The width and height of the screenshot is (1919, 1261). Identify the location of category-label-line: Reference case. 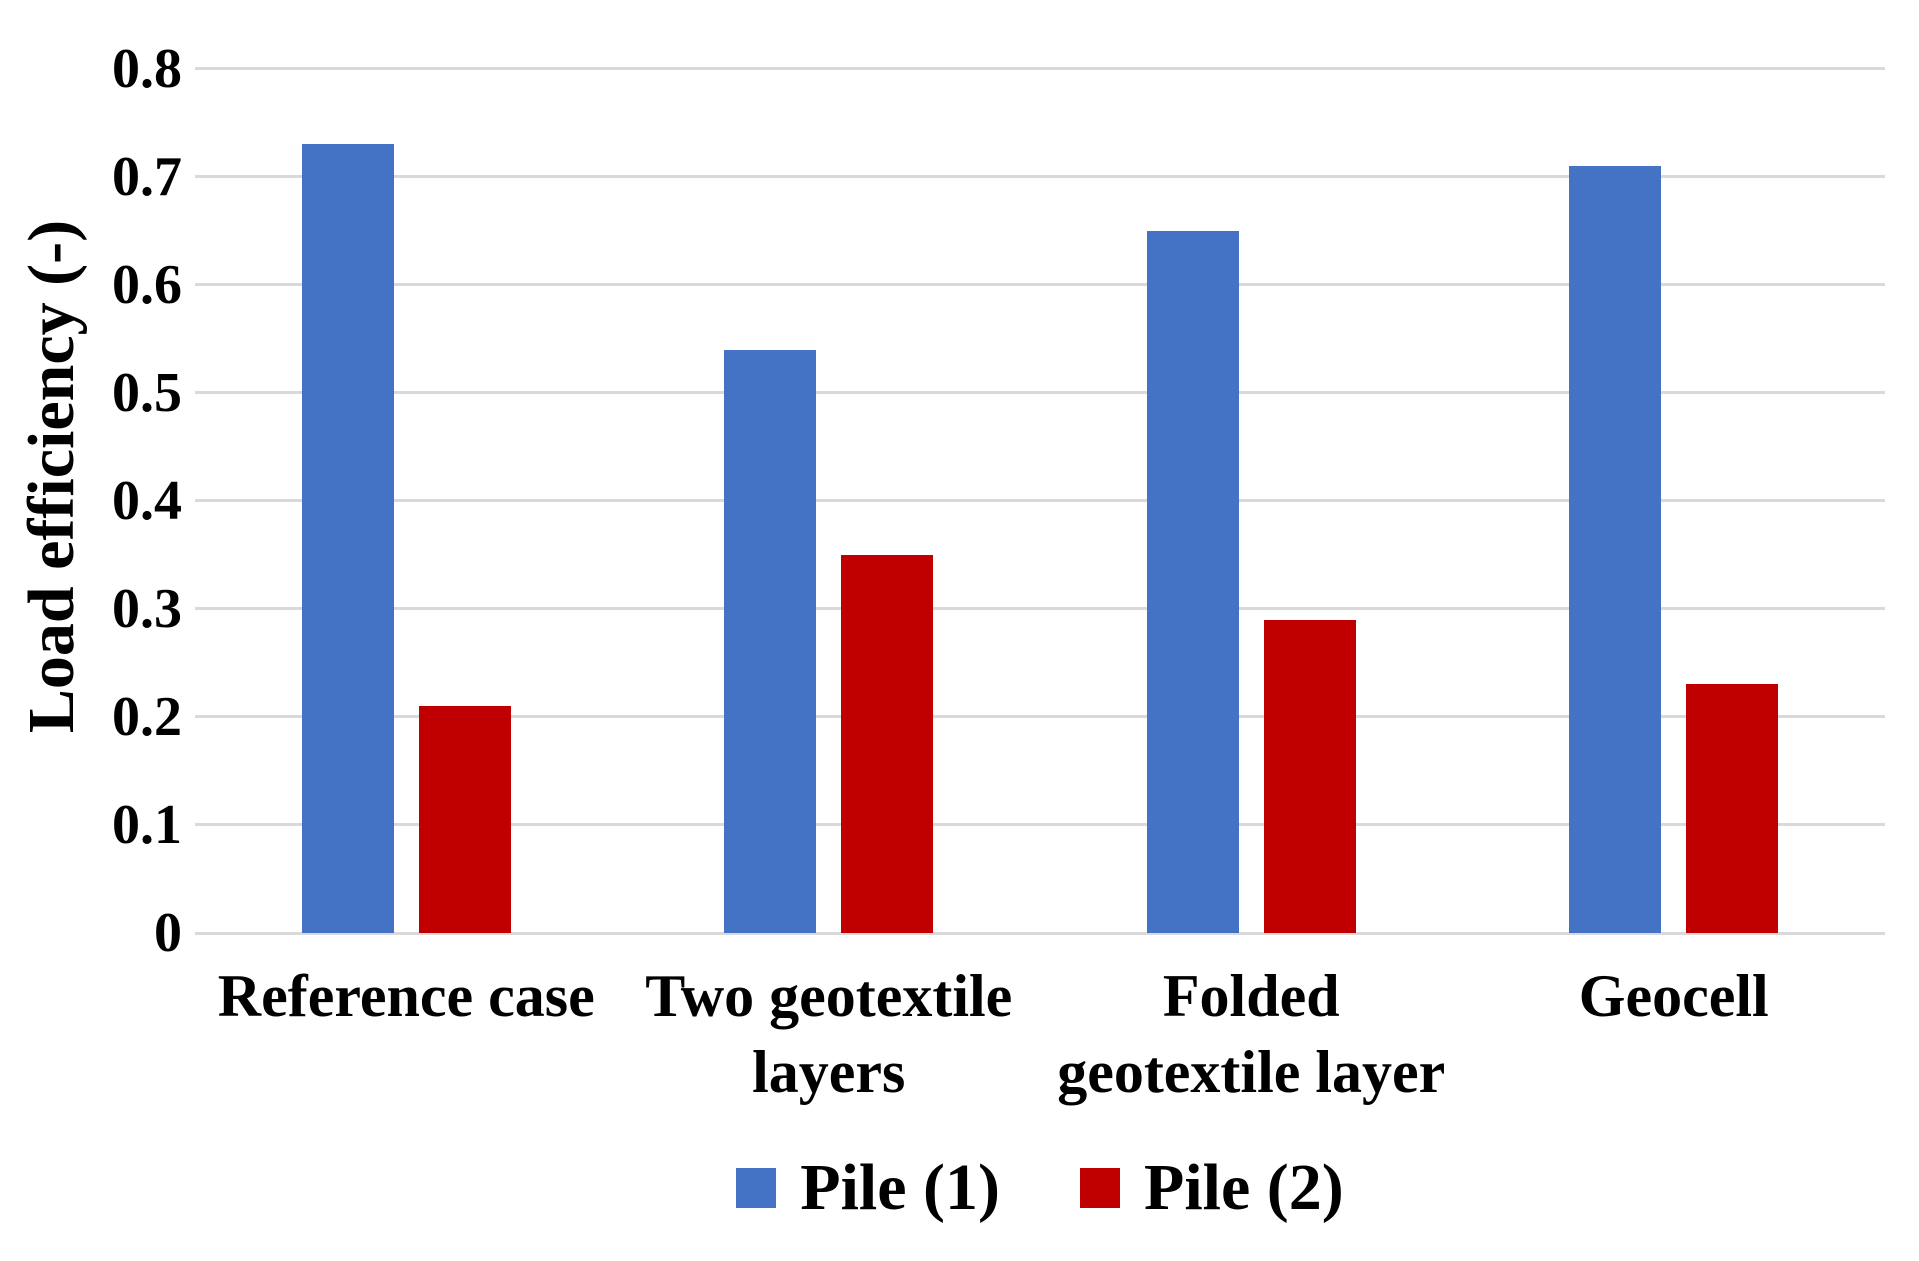
(406, 996).